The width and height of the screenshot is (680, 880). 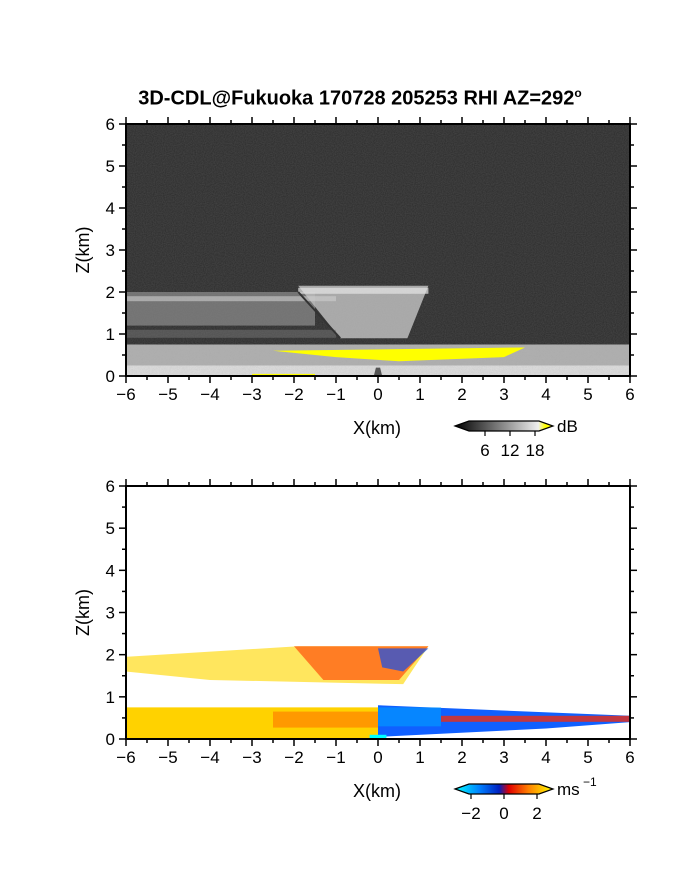 I want to click on colorbar-unit-exponent: −1, so click(x=590, y=782).